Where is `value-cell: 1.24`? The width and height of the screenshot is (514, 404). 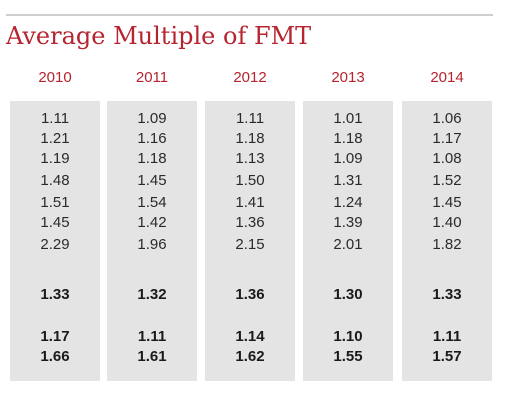 value-cell: 1.24 is located at coordinates (348, 202).